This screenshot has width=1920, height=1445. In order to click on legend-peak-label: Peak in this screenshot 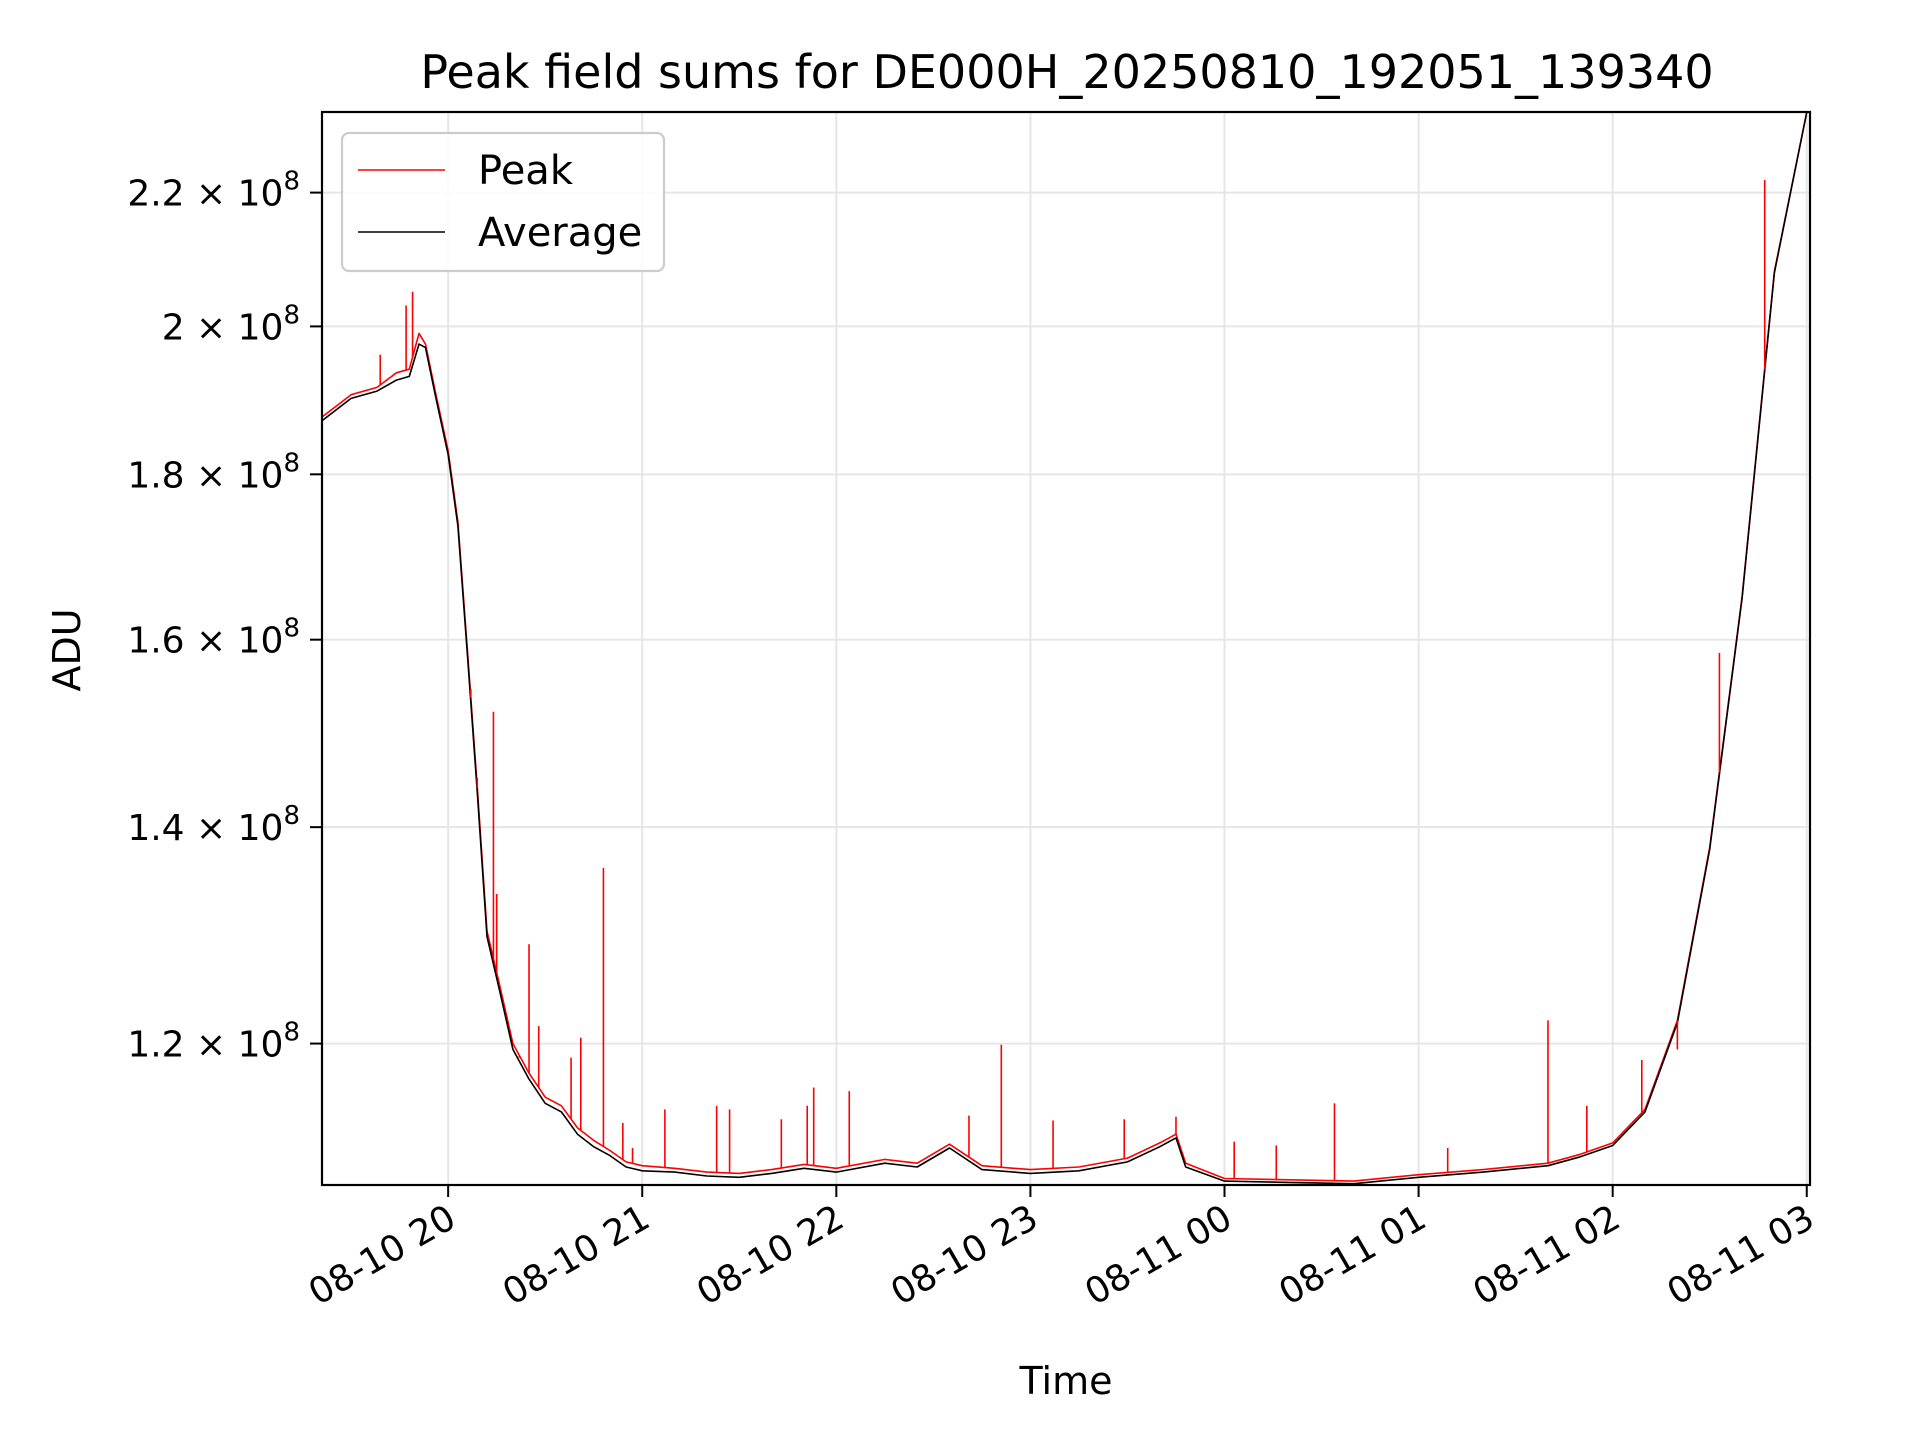, I will do `click(526, 171)`.